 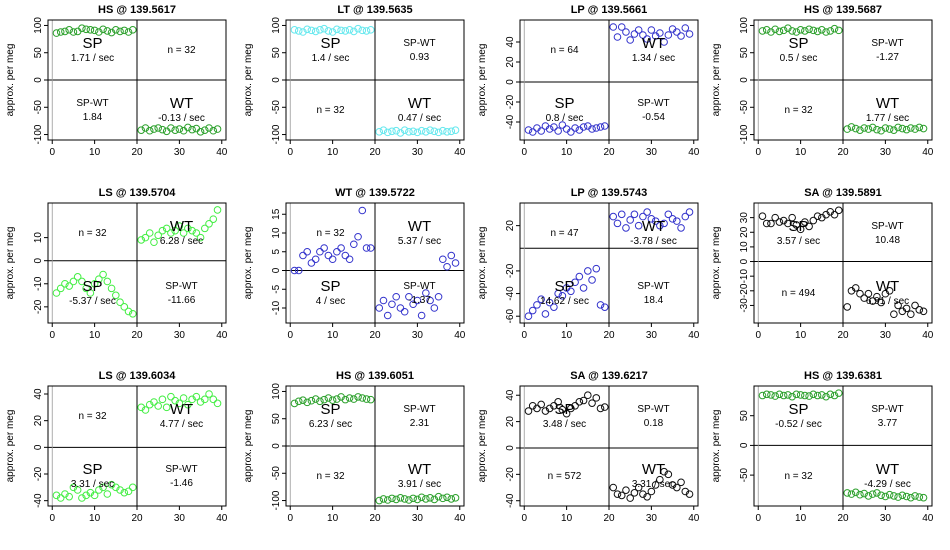 I want to click on y-tick-label: 40, so click(x=510, y=42).